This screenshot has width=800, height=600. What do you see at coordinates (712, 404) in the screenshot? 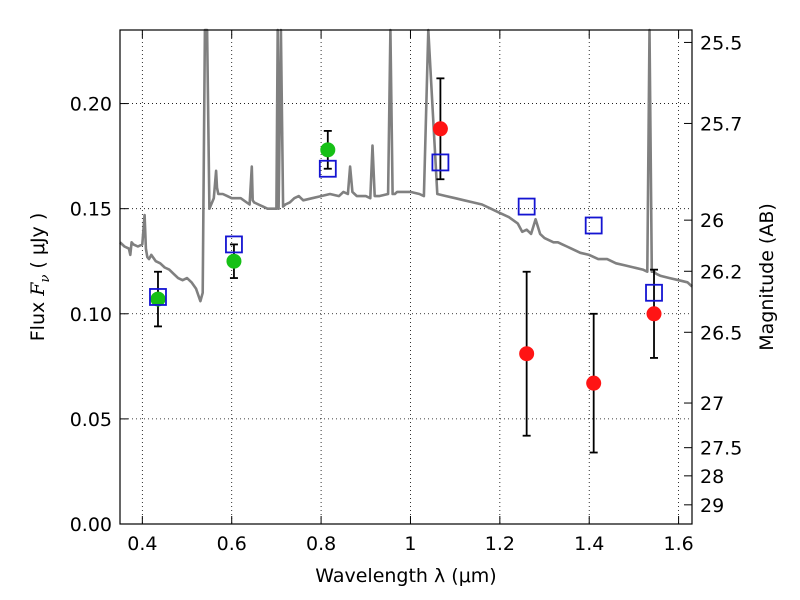
I see `magnitude-tick-label: 27` at bounding box center [712, 404].